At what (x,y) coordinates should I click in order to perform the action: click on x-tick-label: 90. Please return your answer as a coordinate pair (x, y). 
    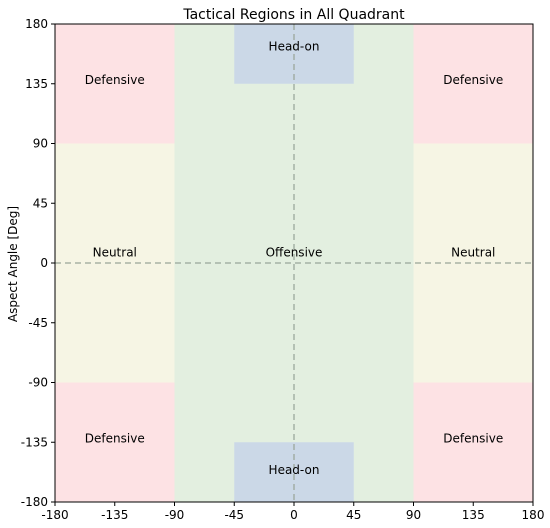
    Looking at the image, I should click on (413, 515).